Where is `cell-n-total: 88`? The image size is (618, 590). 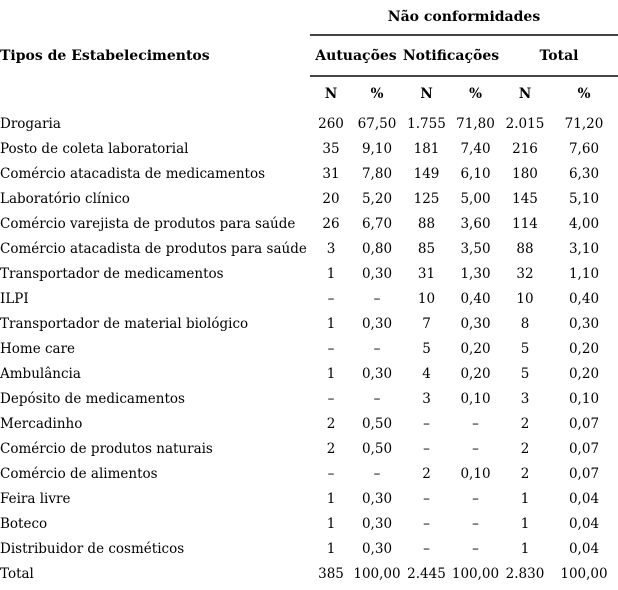 cell-n-total: 88 is located at coordinates (525, 248).